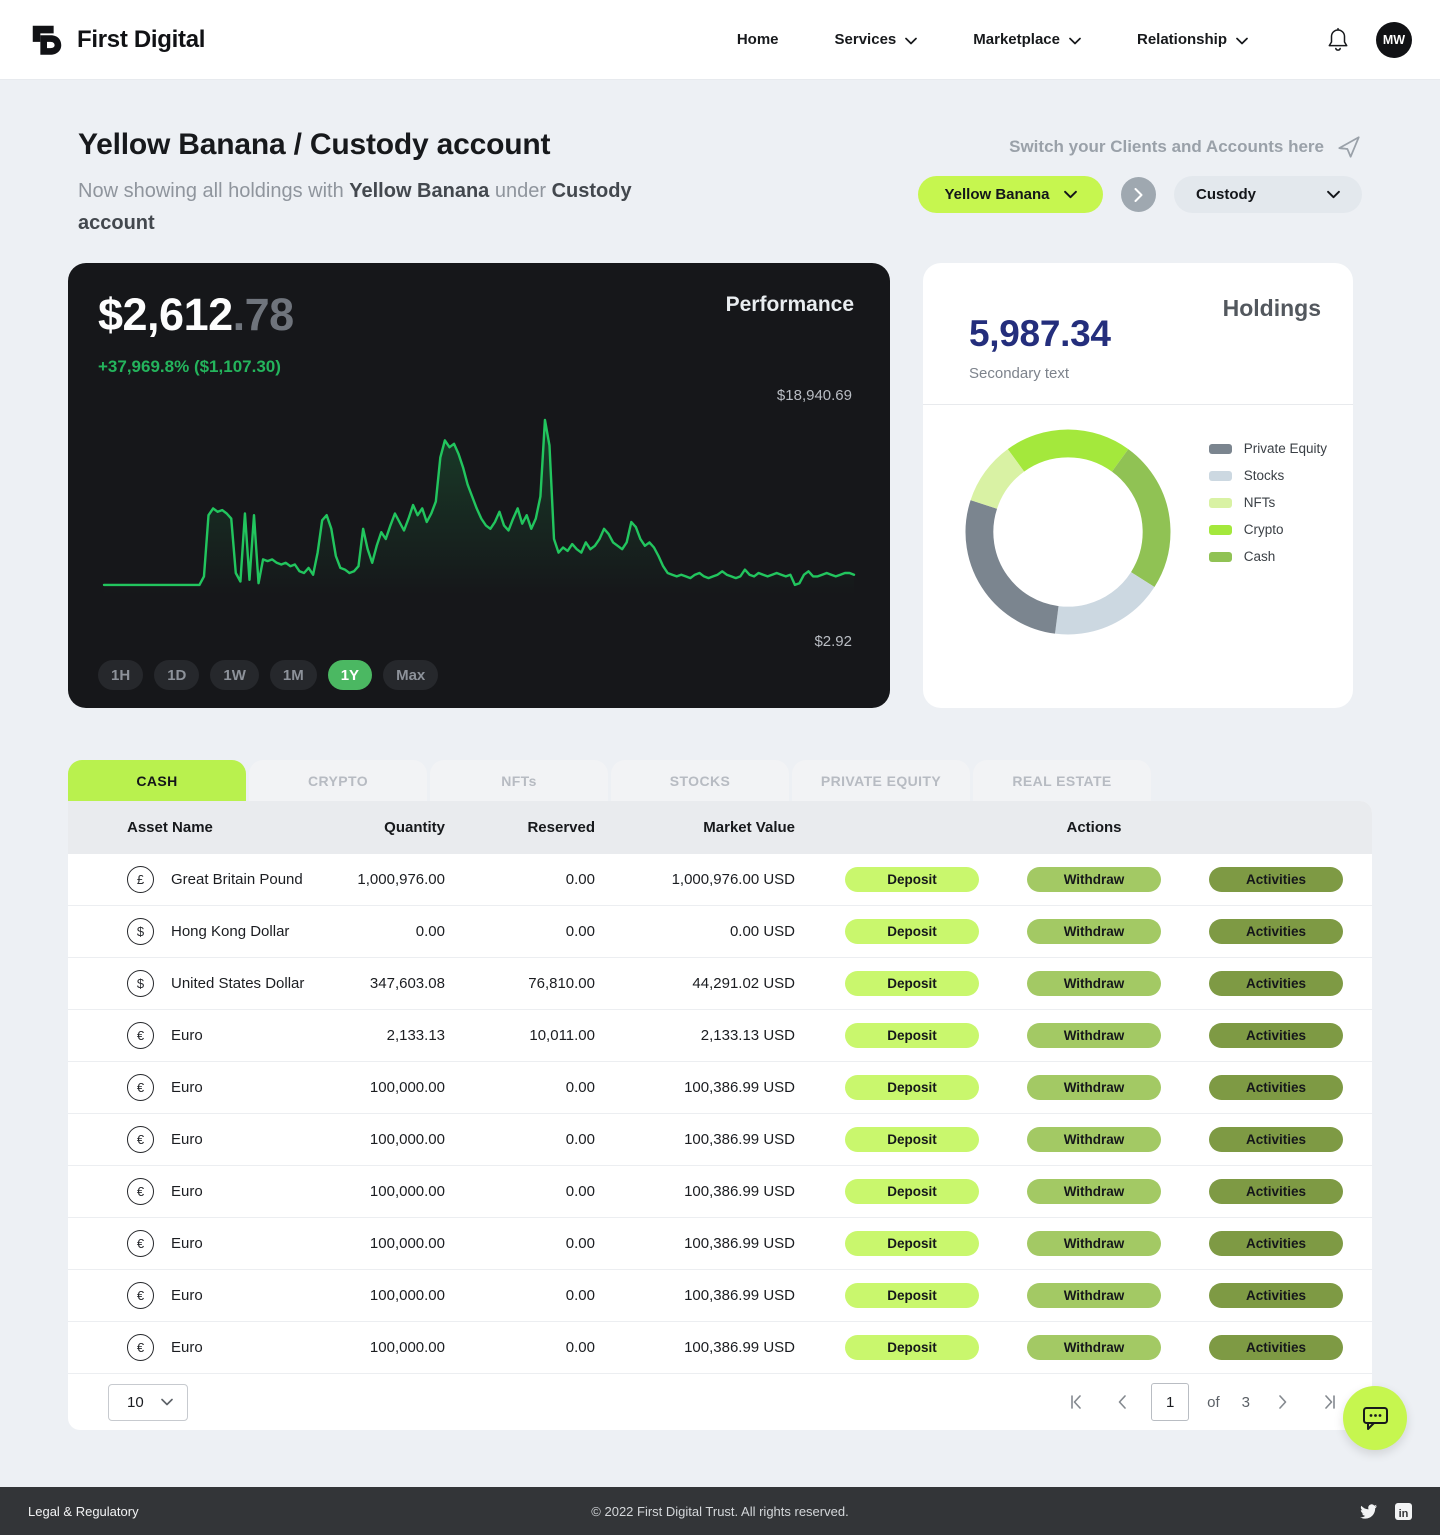 The height and width of the screenshot is (1535, 1440). Describe the element at coordinates (519, 780) in the screenshot. I see `tab-nfts: NFTs` at that location.